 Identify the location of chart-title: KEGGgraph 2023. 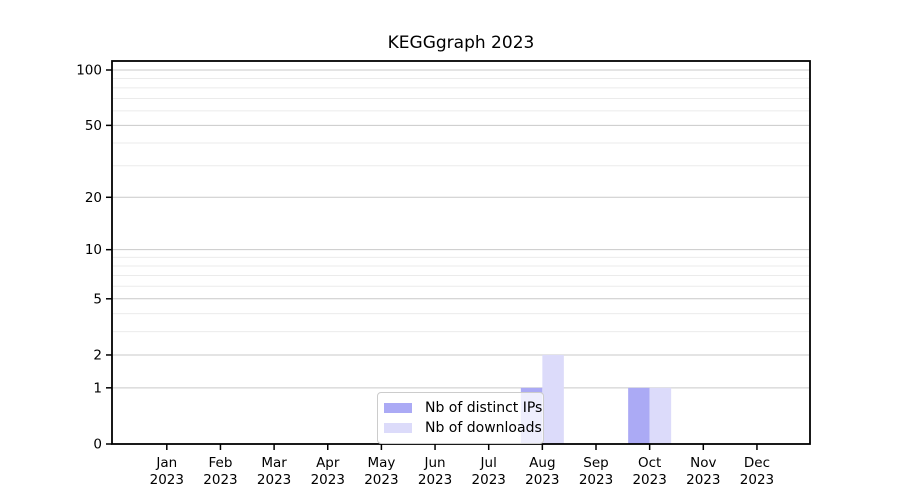
(461, 43).